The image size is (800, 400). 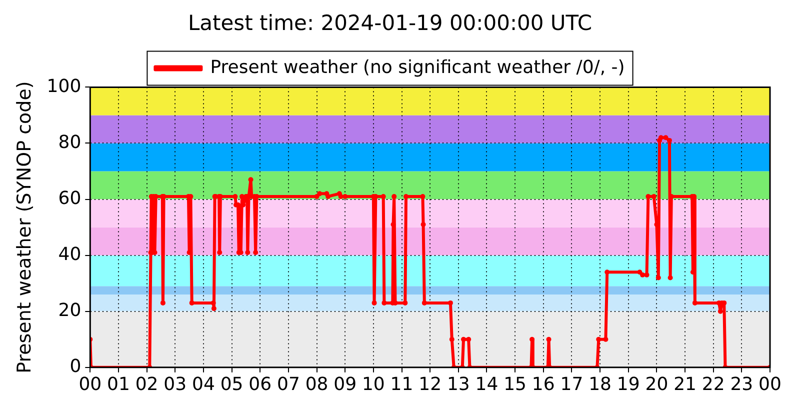 What do you see at coordinates (24, 227) in the screenshot?
I see `y-axis-title: Present weather (SYNOP code)` at bounding box center [24, 227].